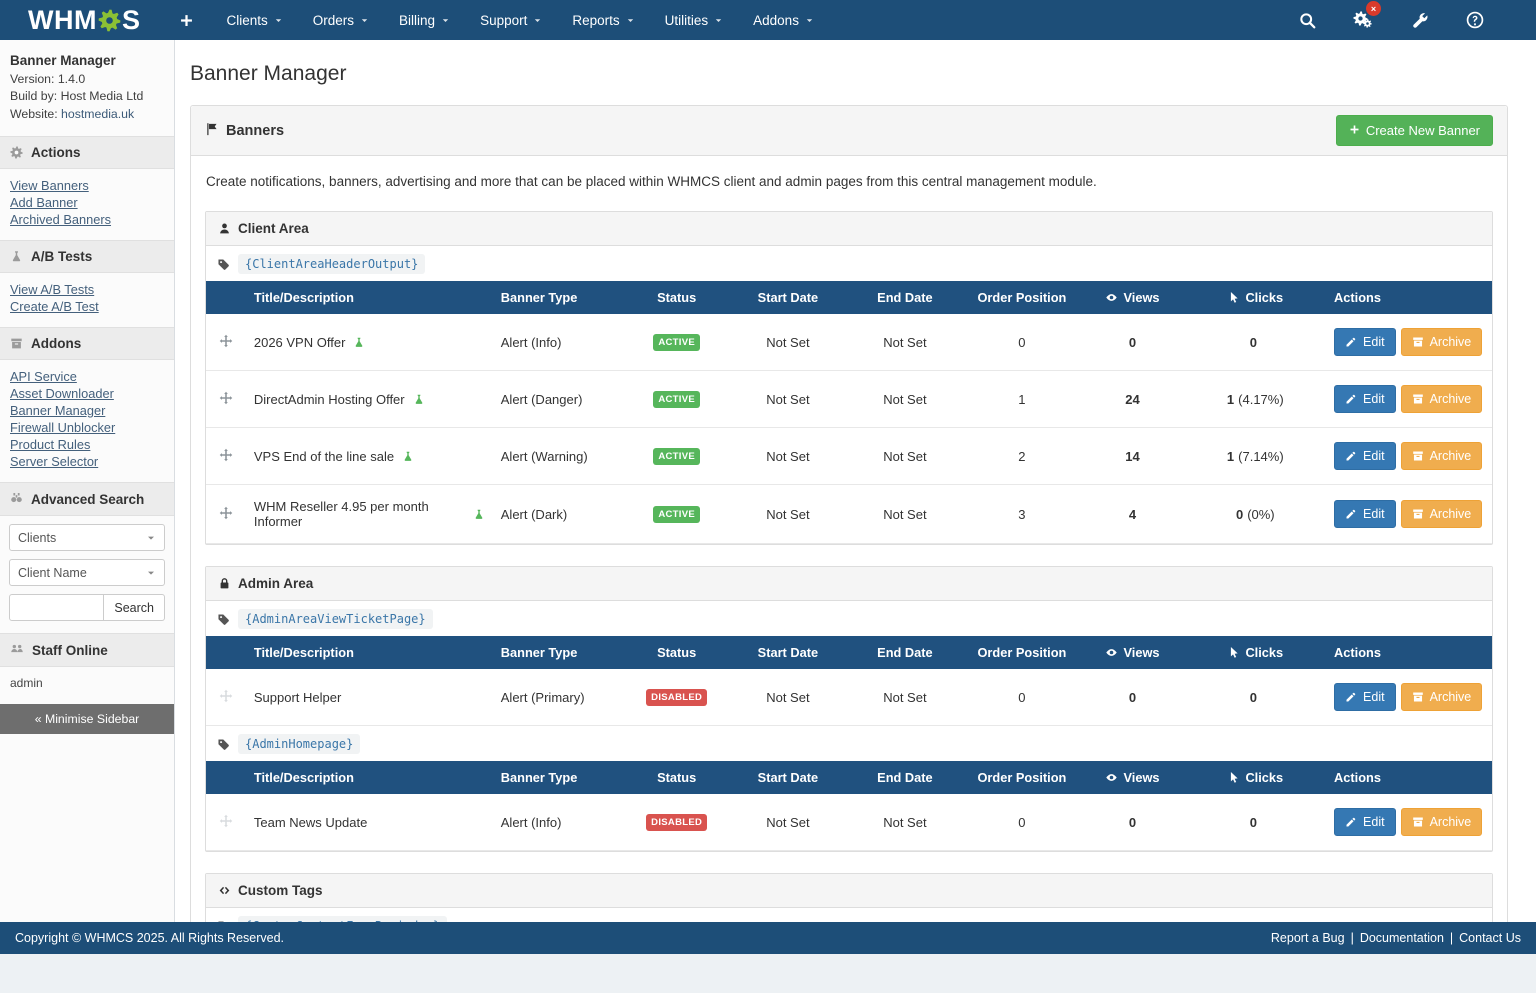 The image size is (1536, 993). What do you see at coordinates (558, 777) in the screenshot?
I see `column-header: Banner Type` at bounding box center [558, 777].